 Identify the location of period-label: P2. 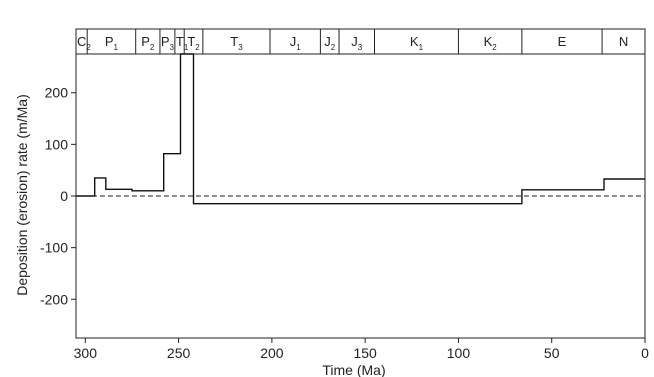
(148, 43).